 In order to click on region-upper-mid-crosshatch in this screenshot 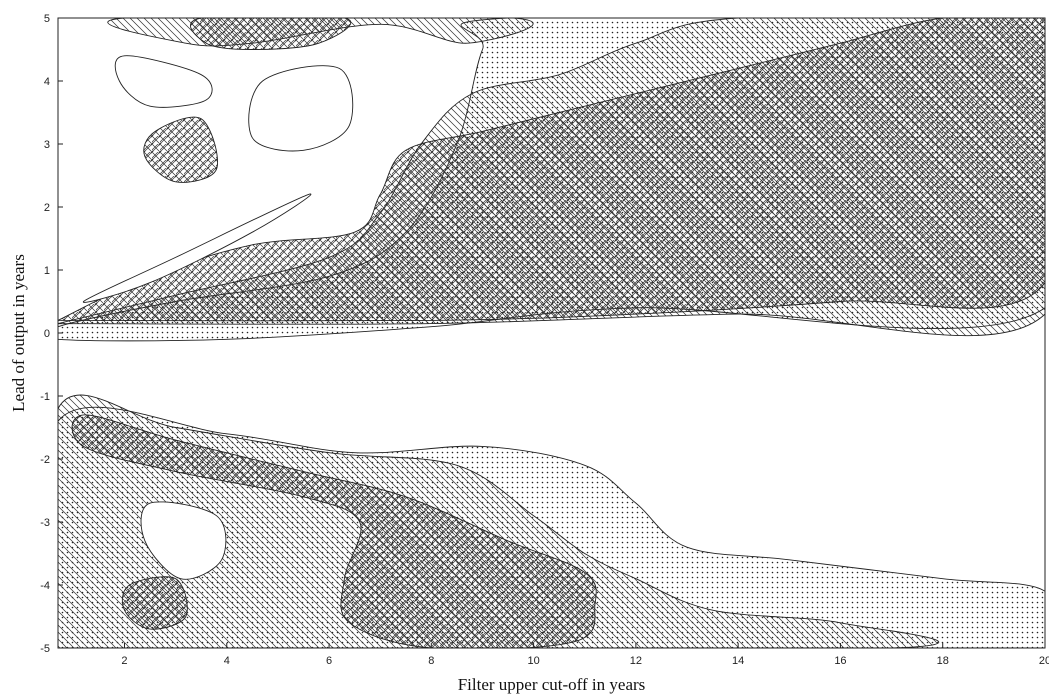, I will do `click(180, 149)`.